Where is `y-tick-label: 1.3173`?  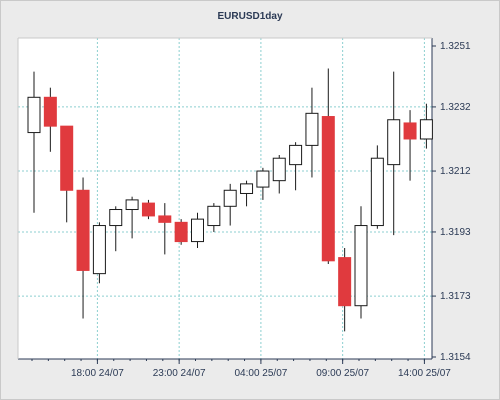
y-tick-label: 1.3173 is located at coordinates (455, 296).